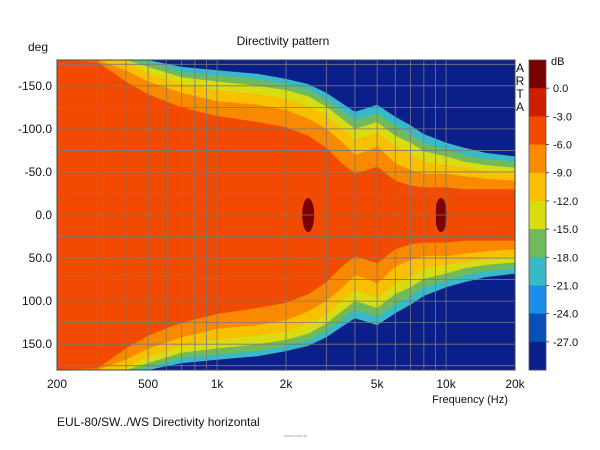 The width and height of the screenshot is (600, 450). Describe the element at coordinates (378, 384) in the screenshot. I see `x-tick-label: 5k` at that location.